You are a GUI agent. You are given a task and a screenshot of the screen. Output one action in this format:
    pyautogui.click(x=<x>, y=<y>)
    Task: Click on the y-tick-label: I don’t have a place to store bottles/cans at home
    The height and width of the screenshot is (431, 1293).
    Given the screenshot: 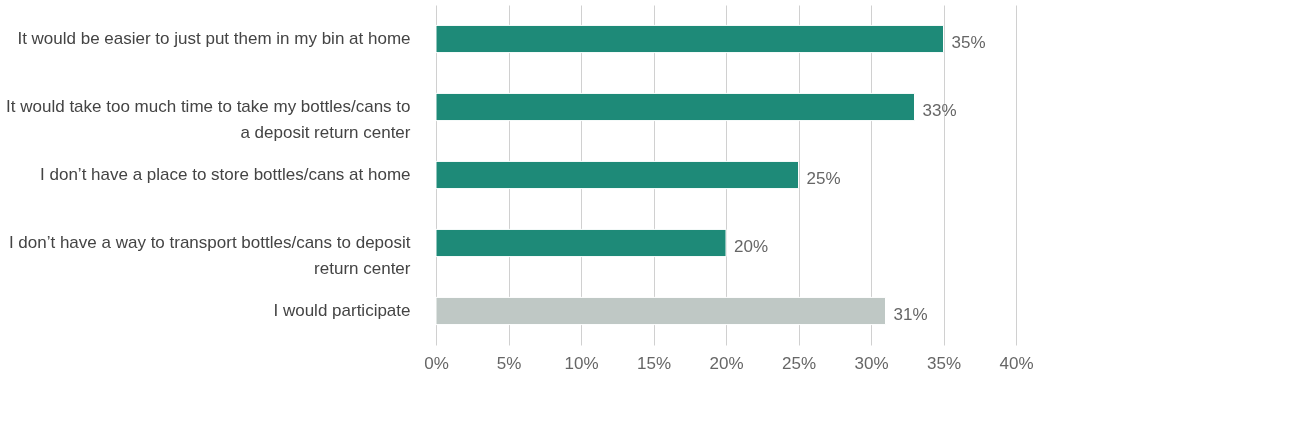 What is the action you would take?
    pyautogui.click(x=225, y=174)
    